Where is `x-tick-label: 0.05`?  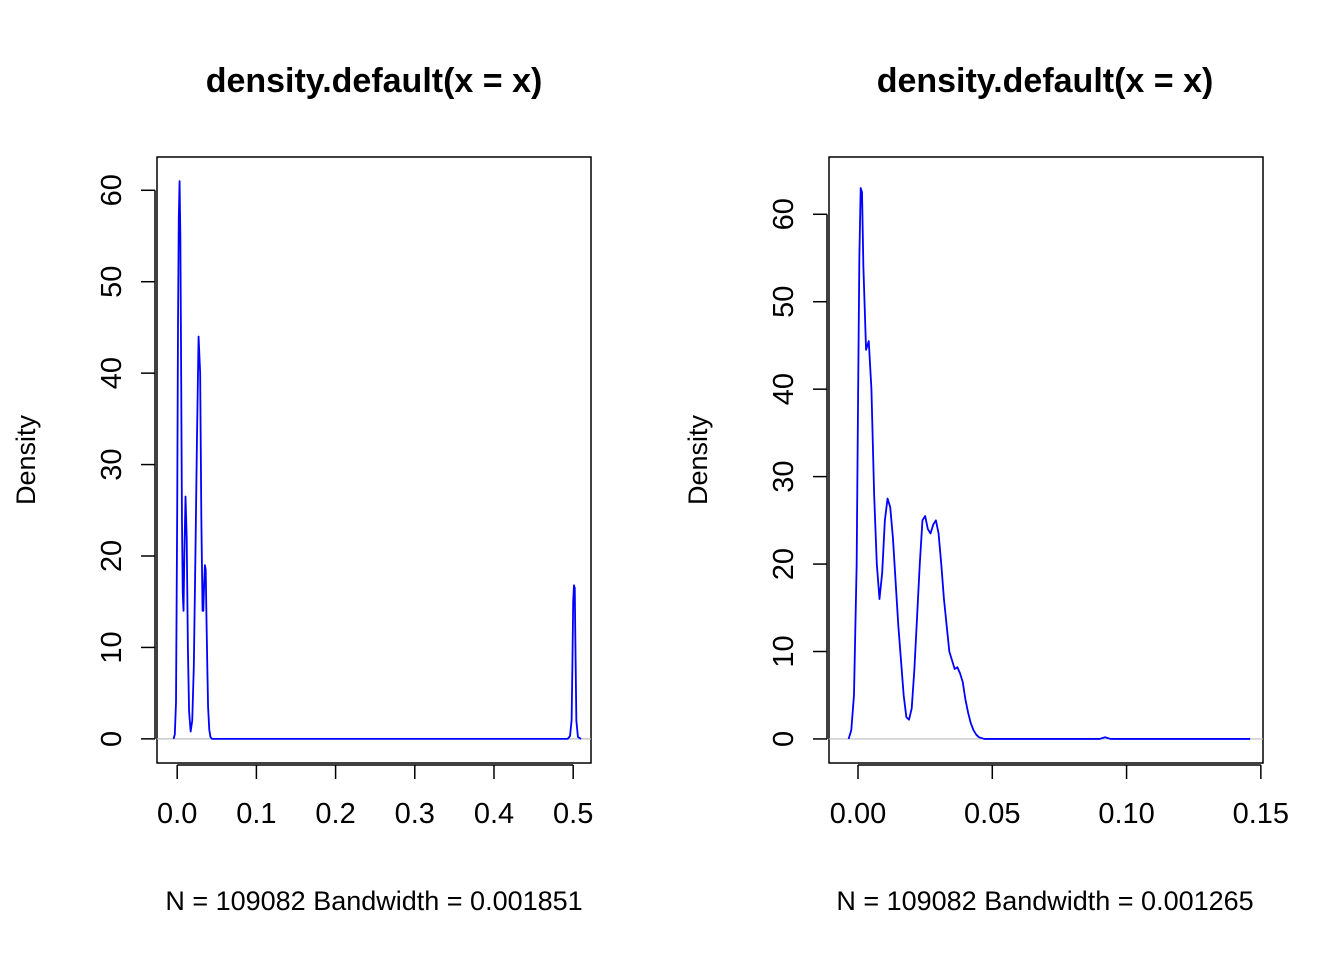 x-tick-label: 0.05 is located at coordinates (992, 814).